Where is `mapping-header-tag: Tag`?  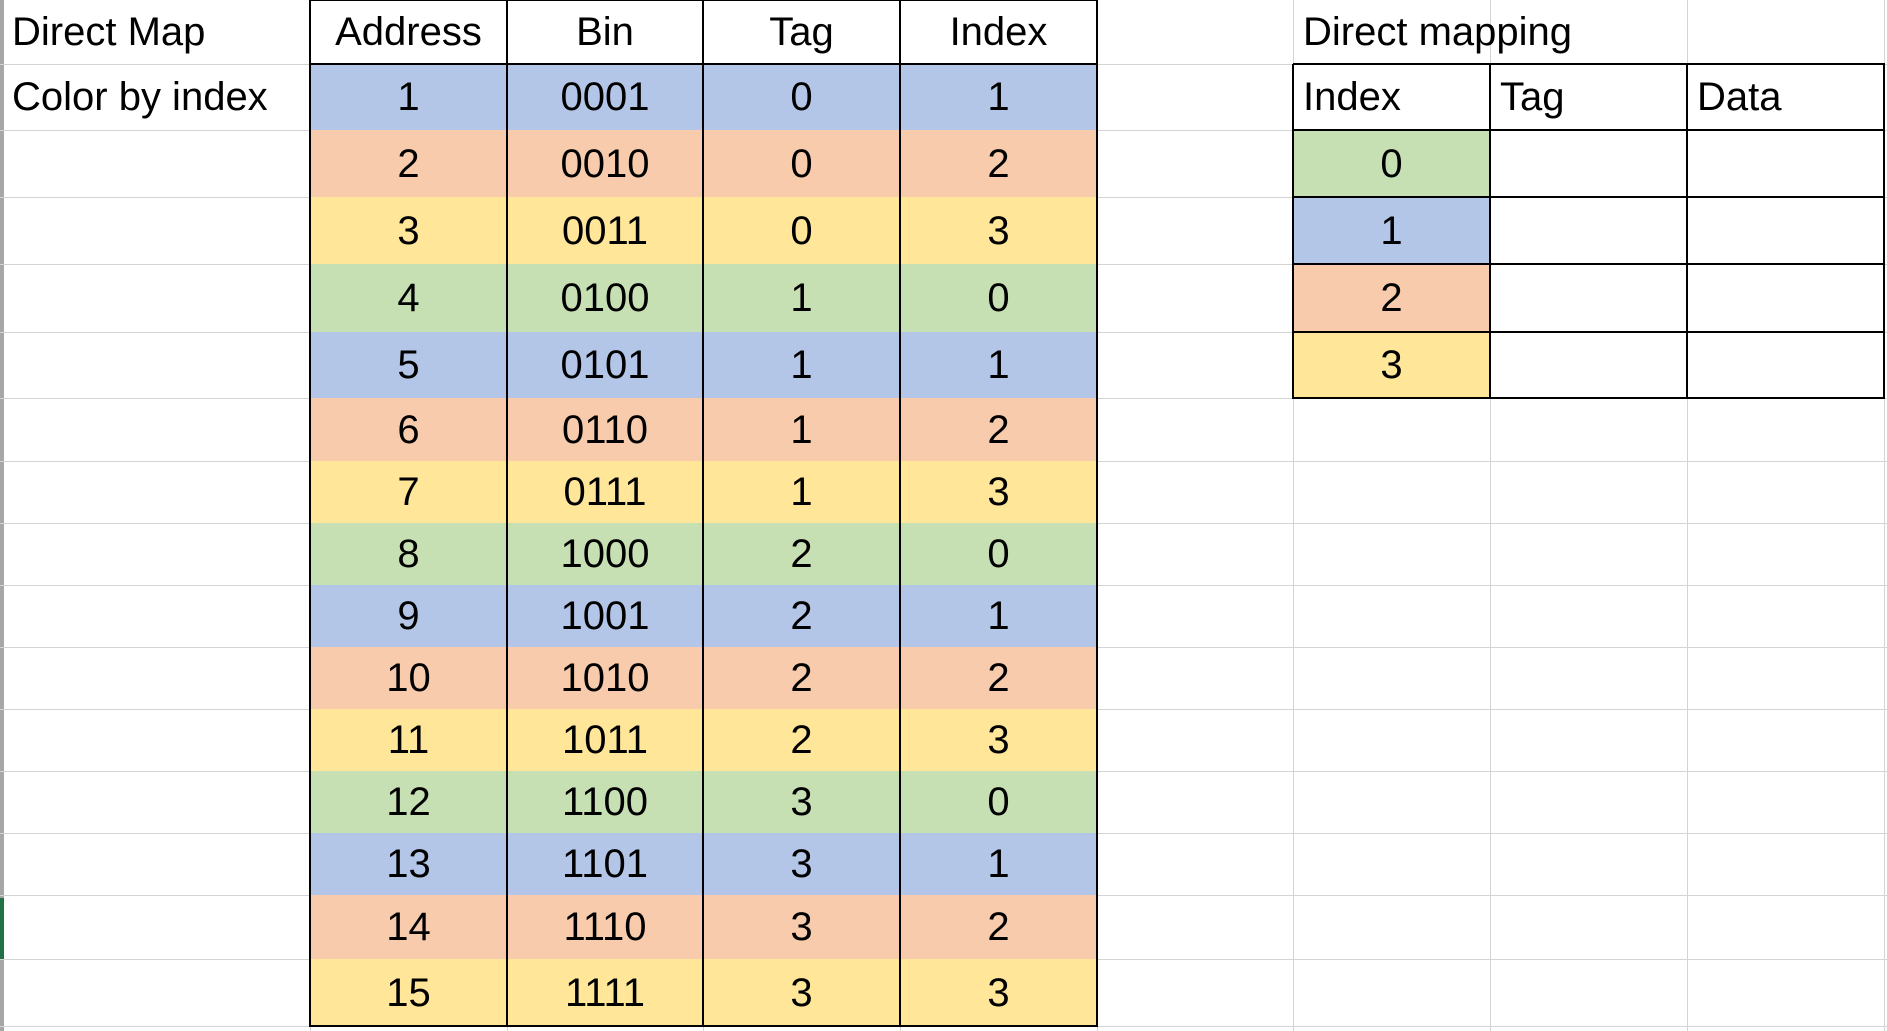 mapping-header-tag: Tag is located at coordinates (1532, 97).